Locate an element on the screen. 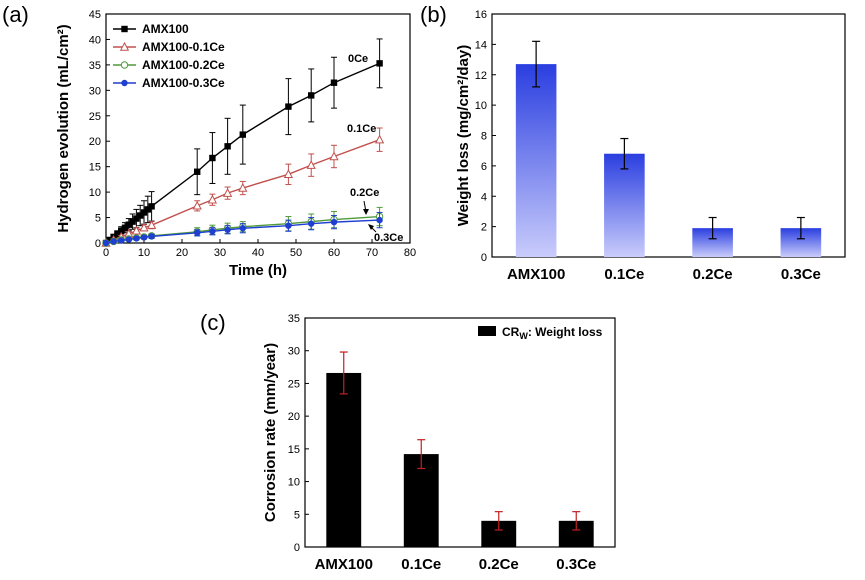 Image resolution: width=865 pixels, height=580 pixels. panel-a-x-tick-label: 10 is located at coordinates (144, 253).